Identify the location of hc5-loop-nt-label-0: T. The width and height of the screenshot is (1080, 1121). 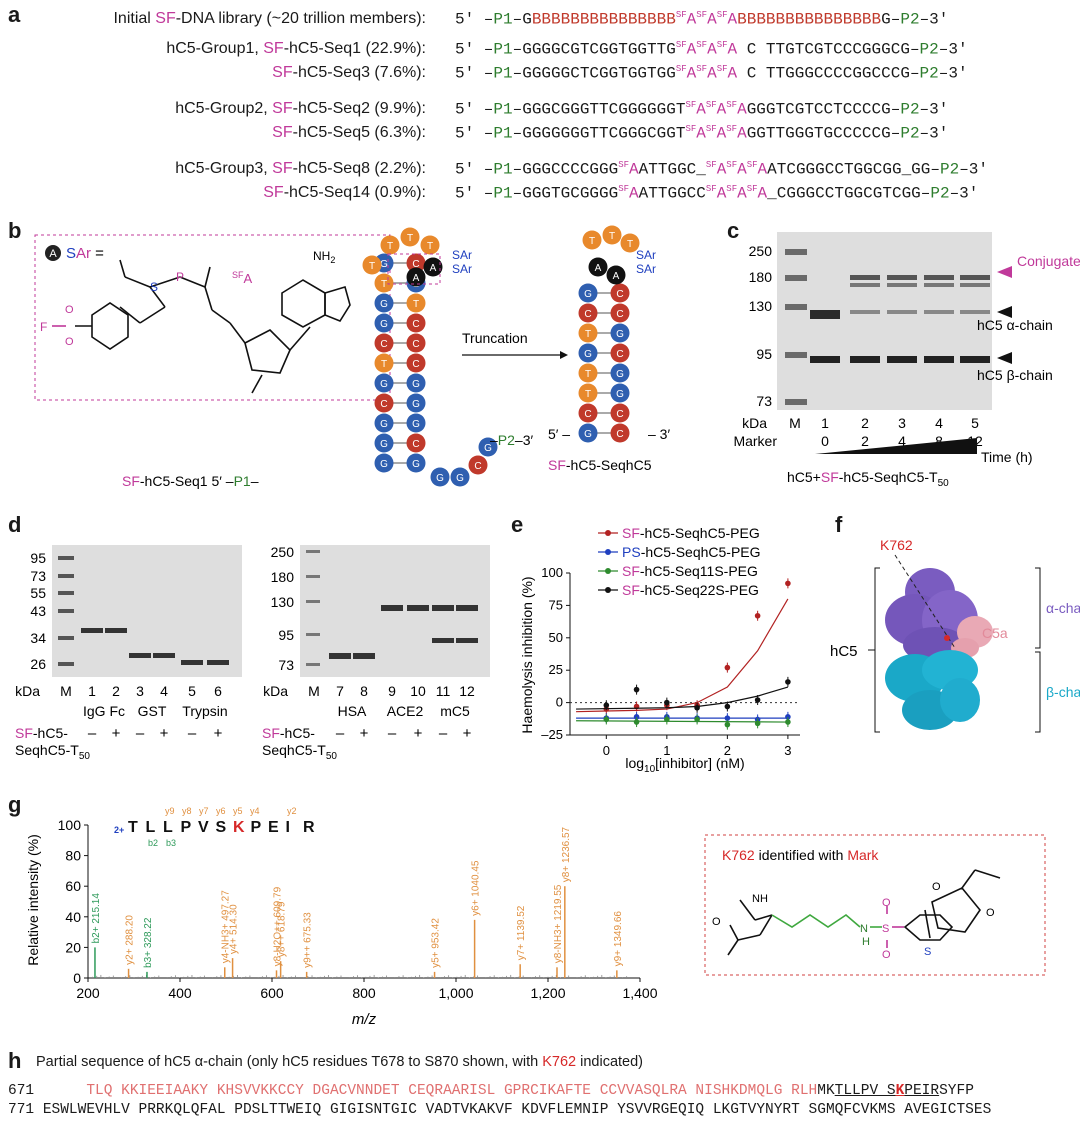
(592, 241).